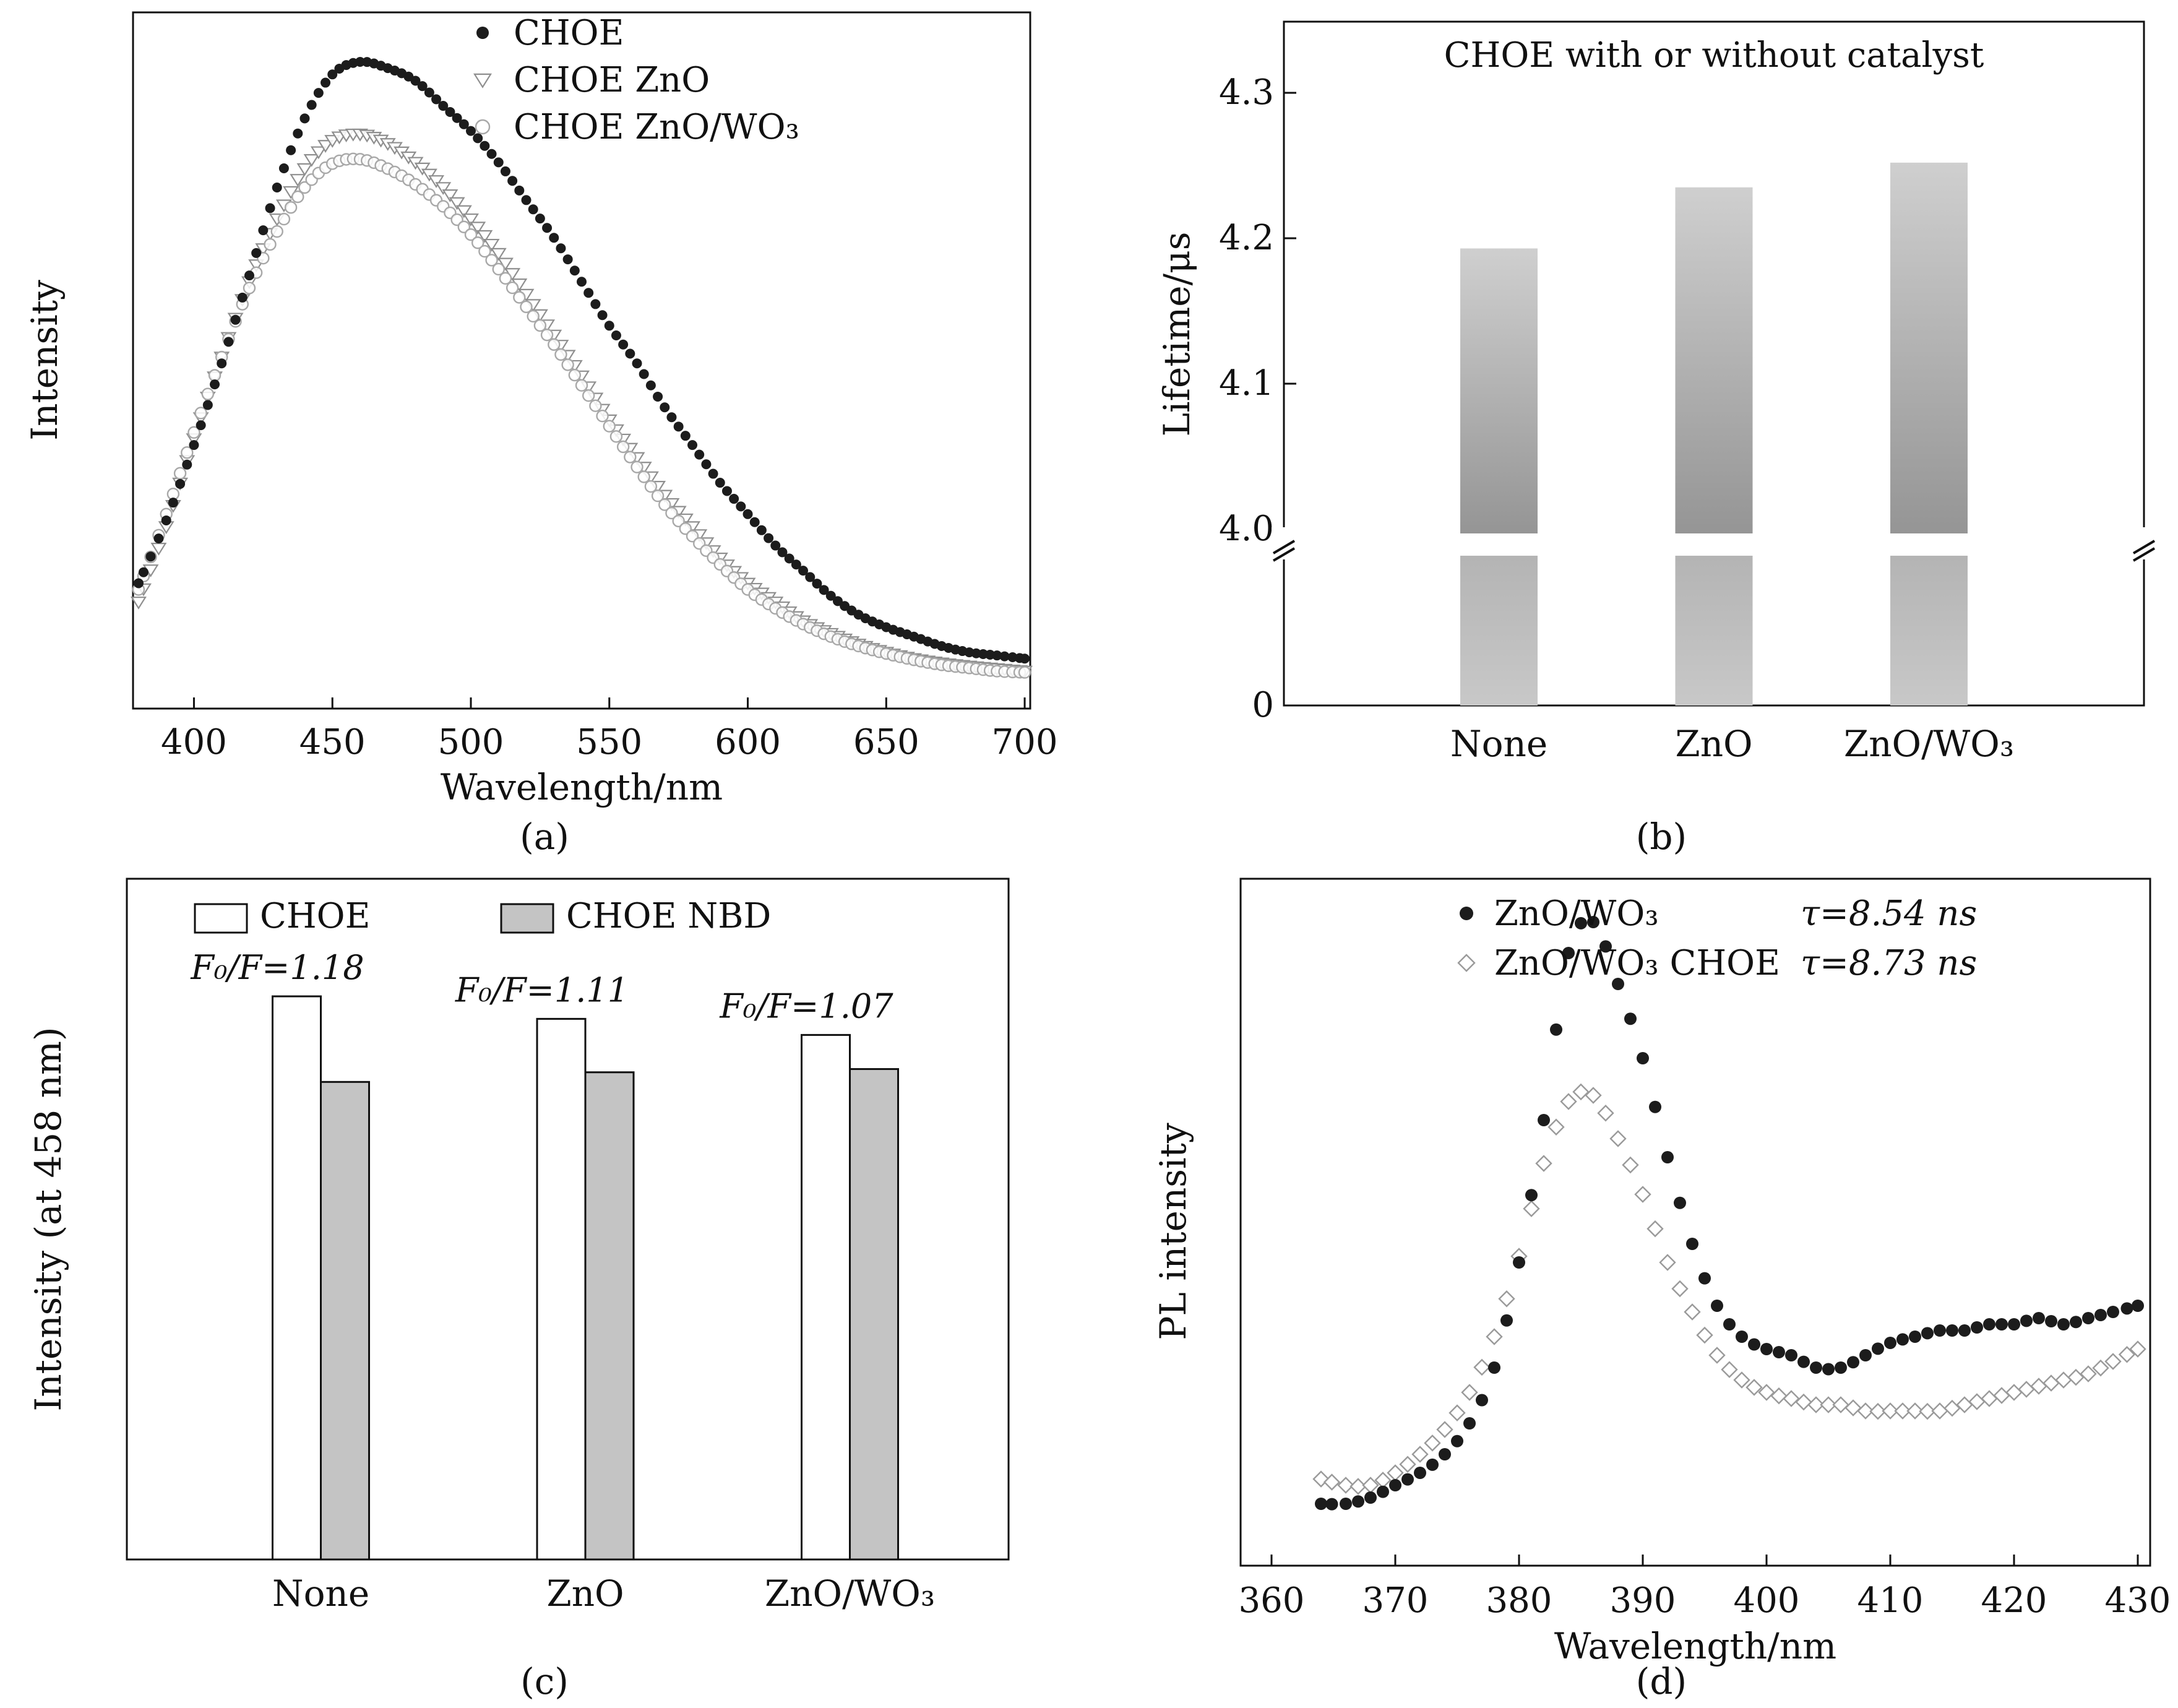 This screenshot has width=2178, height=1708. Describe the element at coordinates (1395, 1601) in the screenshot. I see `svg-text: 370` at that location.